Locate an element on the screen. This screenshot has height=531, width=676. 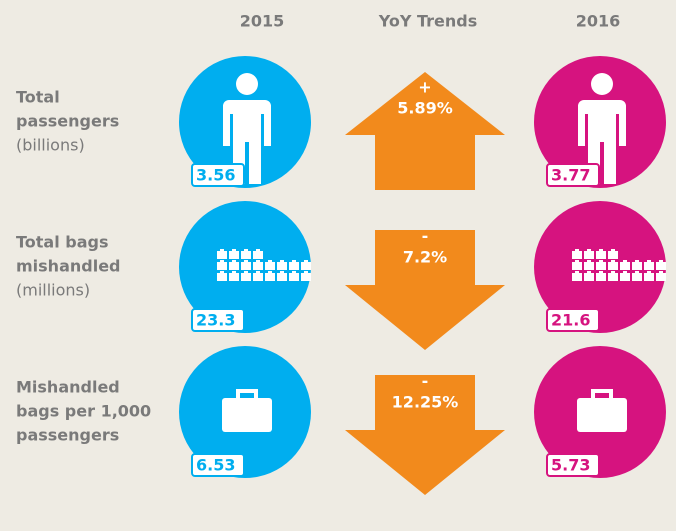
trend-value: 7.2% is located at coordinates (425, 257).